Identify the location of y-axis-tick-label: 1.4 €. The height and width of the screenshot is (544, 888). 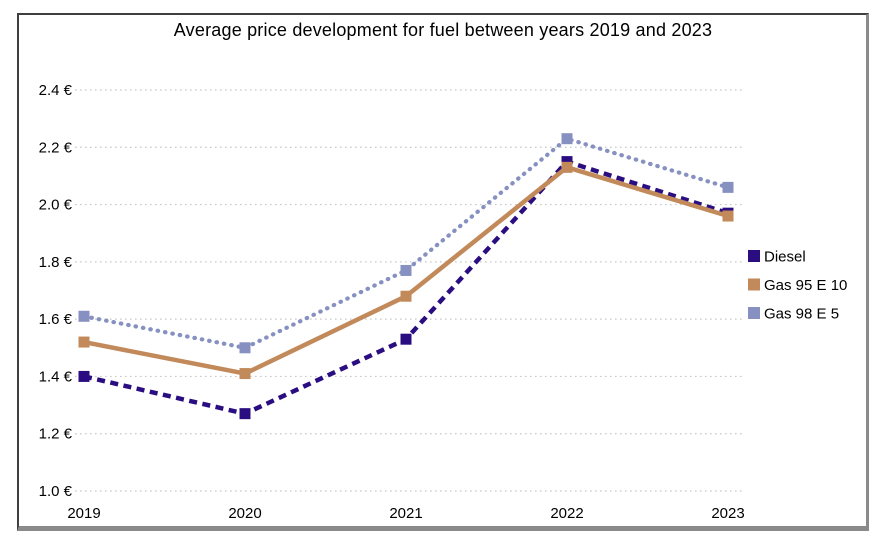
(56, 376).